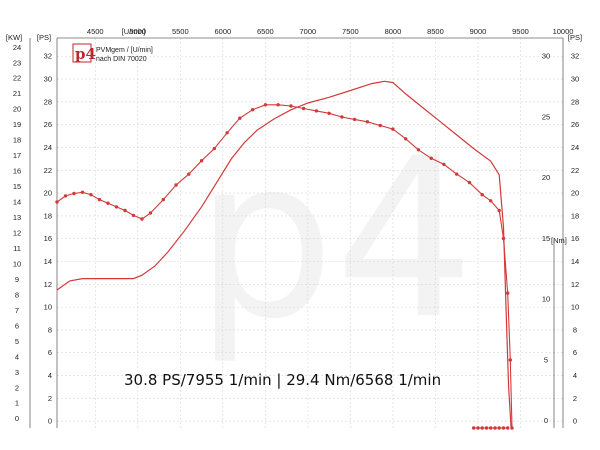  What do you see at coordinates (48, 307) in the screenshot?
I see `ps-tick-label: 10` at bounding box center [48, 307].